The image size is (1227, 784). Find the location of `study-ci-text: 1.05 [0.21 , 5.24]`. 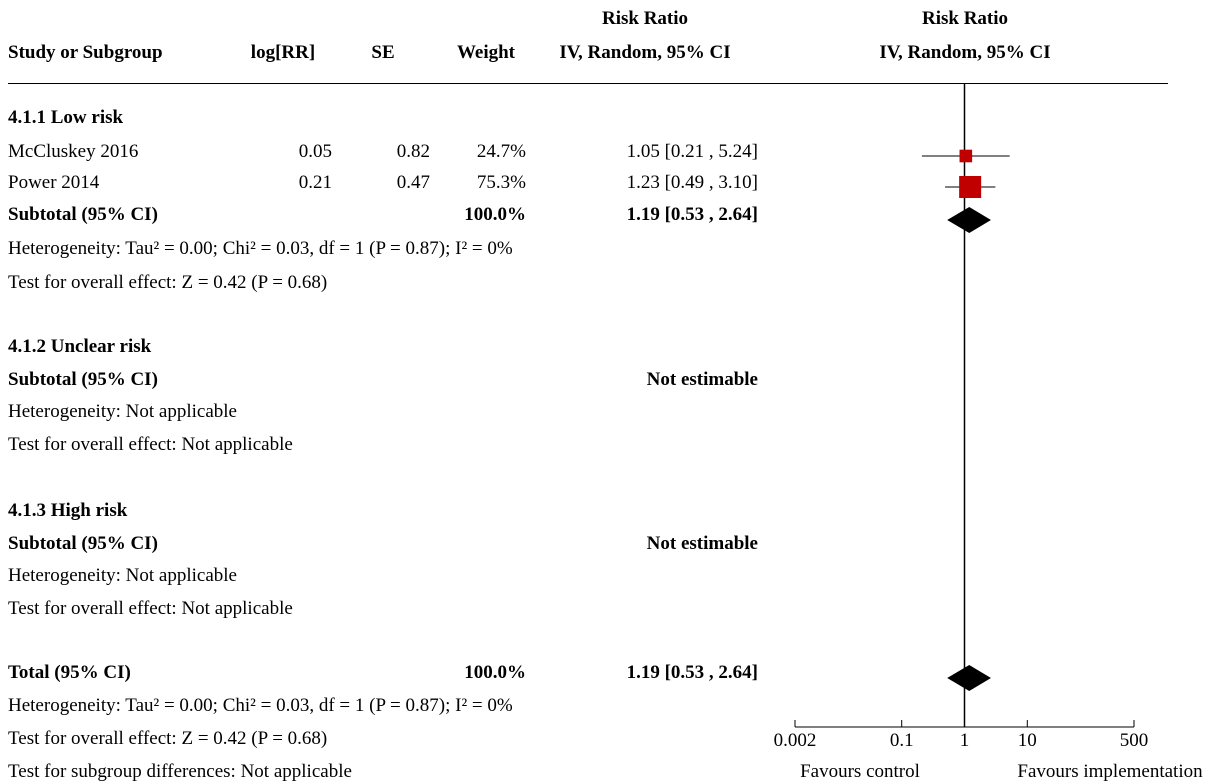

study-ci-text: 1.05 [0.21 , 5.24] is located at coordinates (692, 151).